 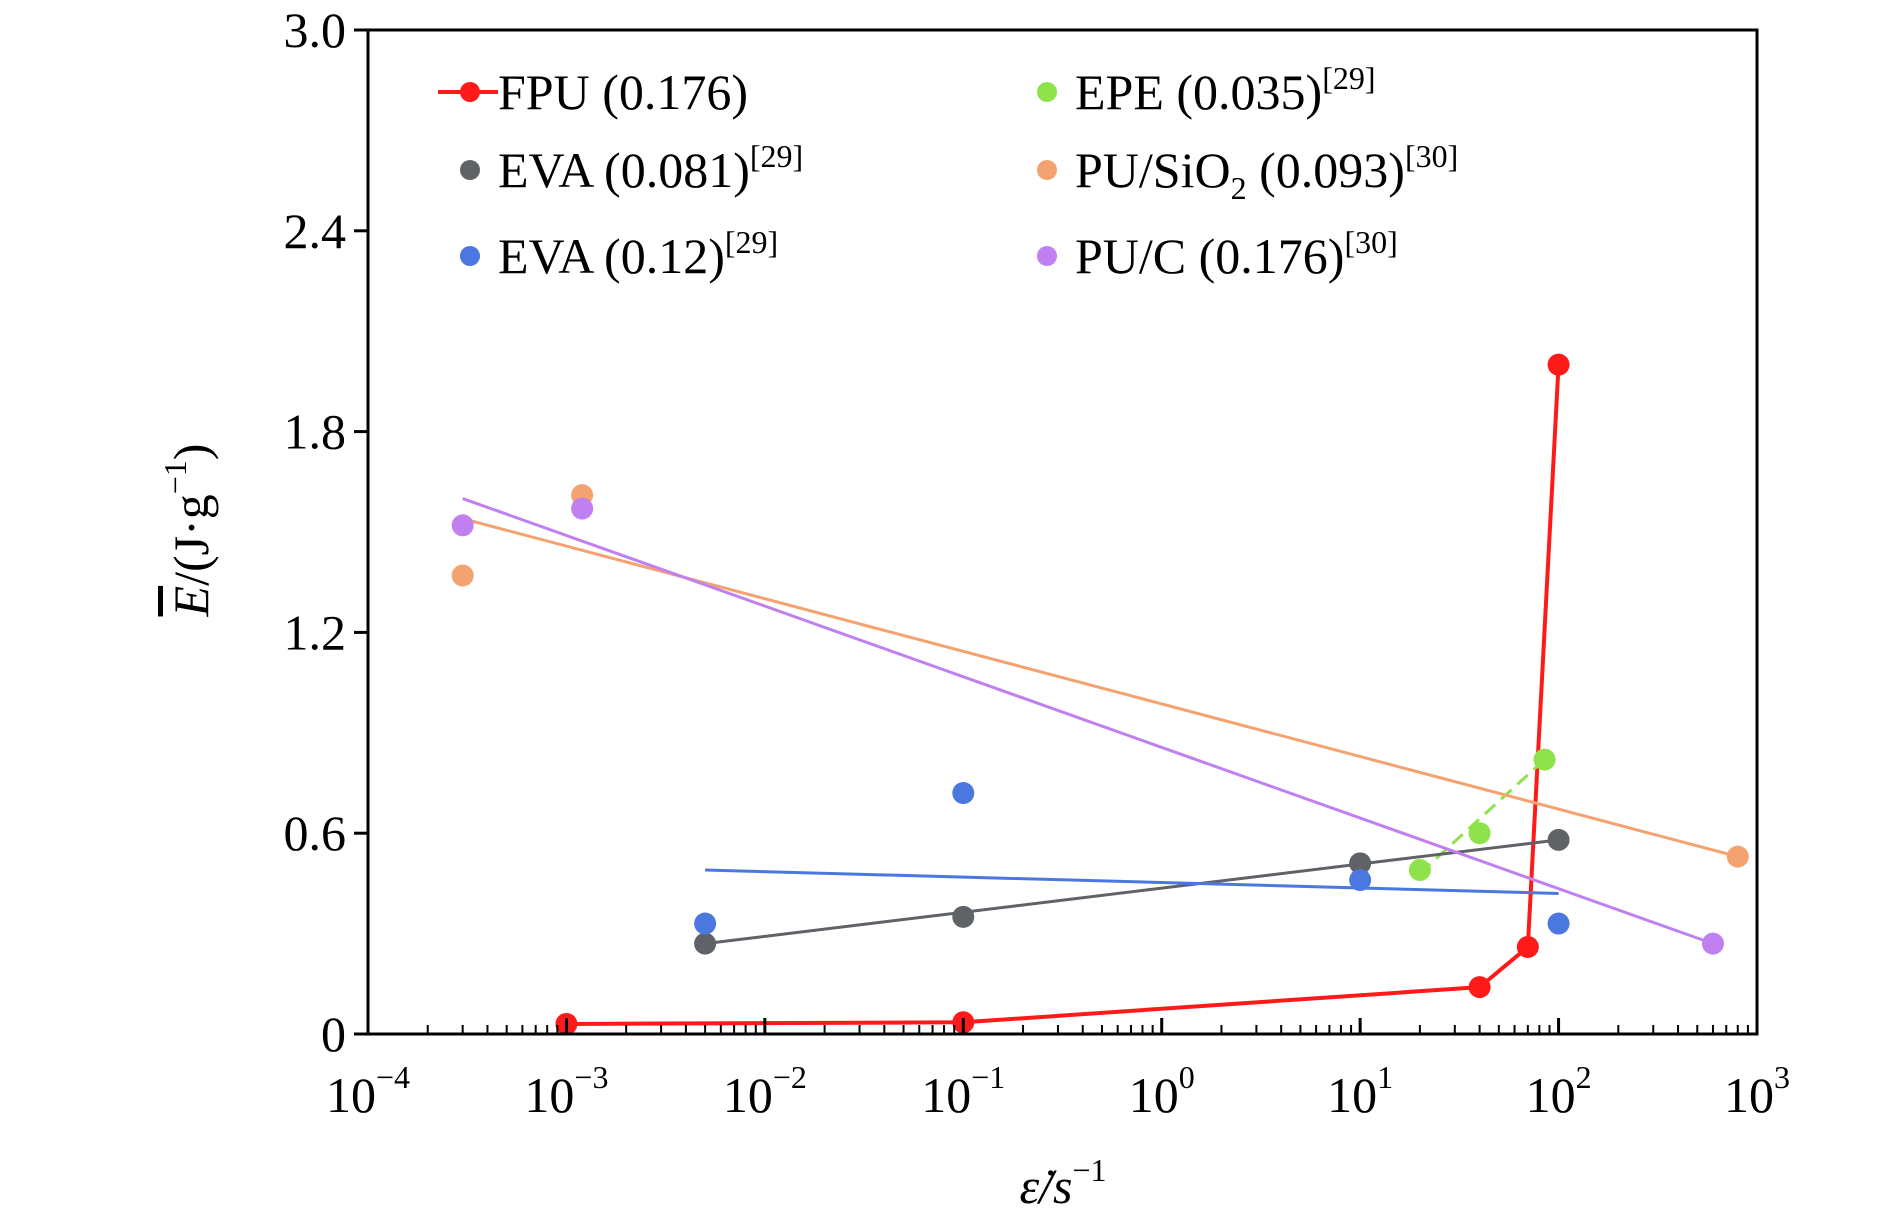 What do you see at coordinates (1162, 1091) in the screenshot?
I see `x-tick-label: 10⁰` at bounding box center [1162, 1091].